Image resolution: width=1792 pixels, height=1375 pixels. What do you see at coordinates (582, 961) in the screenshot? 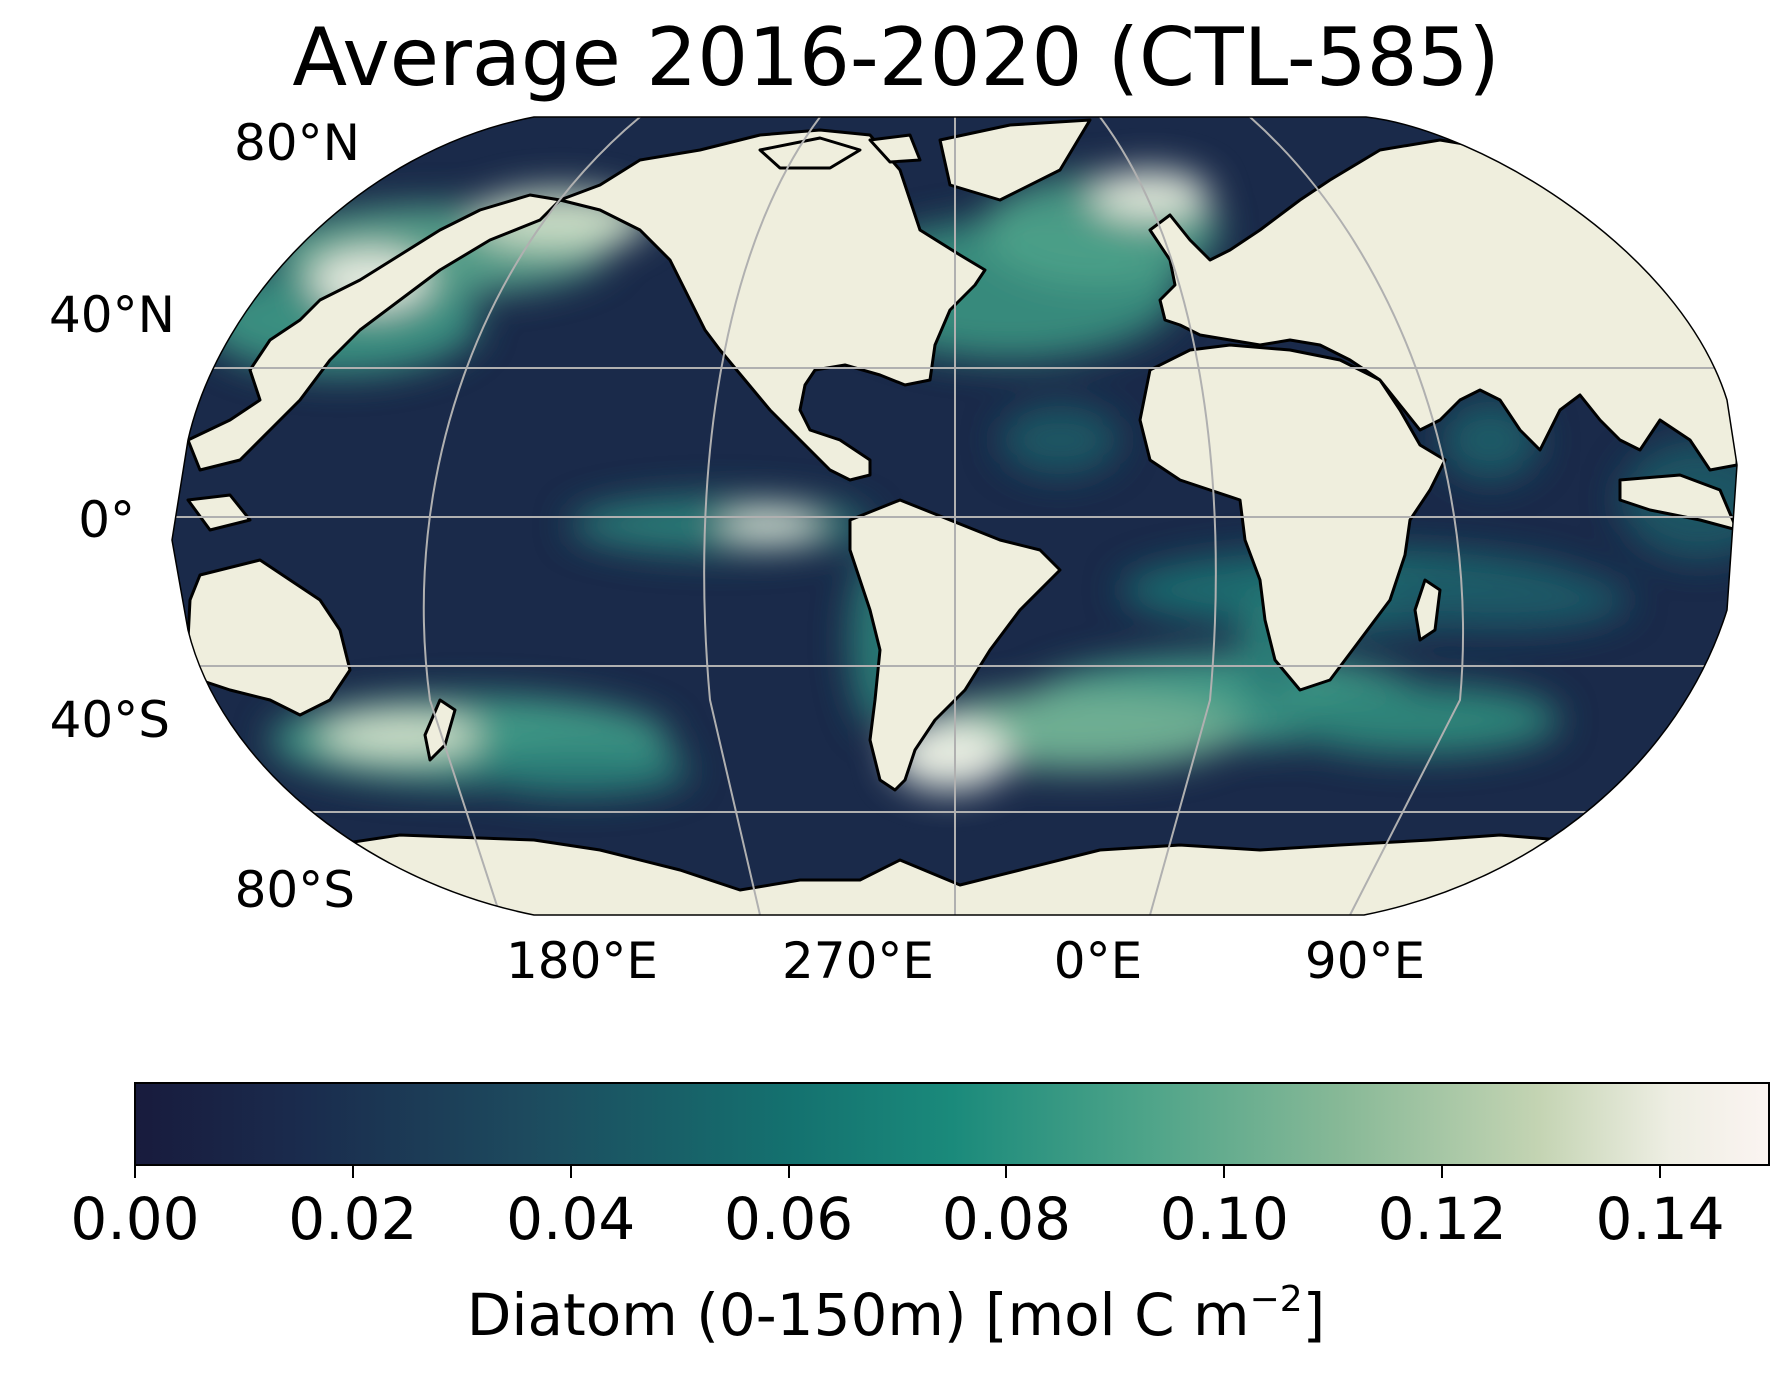
I see `lon-label-180e: 180°E` at bounding box center [582, 961].